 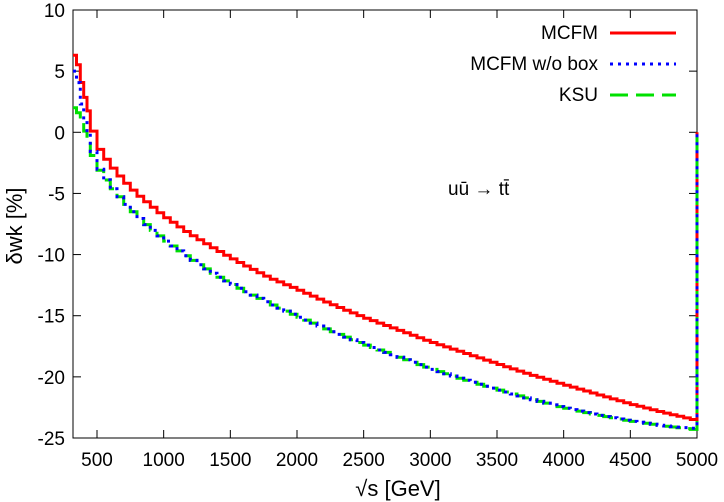 What do you see at coordinates (164, 460) in the screenshot?
I see `x-tick-label: 1000` at bounding box center [164, 460].